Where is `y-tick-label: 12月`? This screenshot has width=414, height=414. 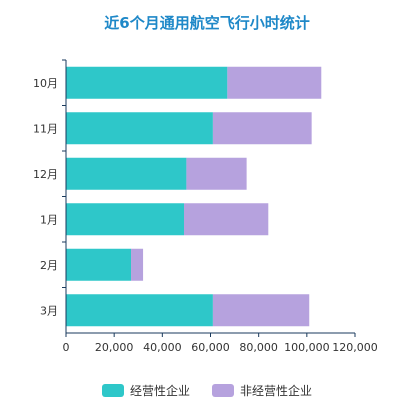 y-tick-label: 12月 is located at coordinates (45, 174).